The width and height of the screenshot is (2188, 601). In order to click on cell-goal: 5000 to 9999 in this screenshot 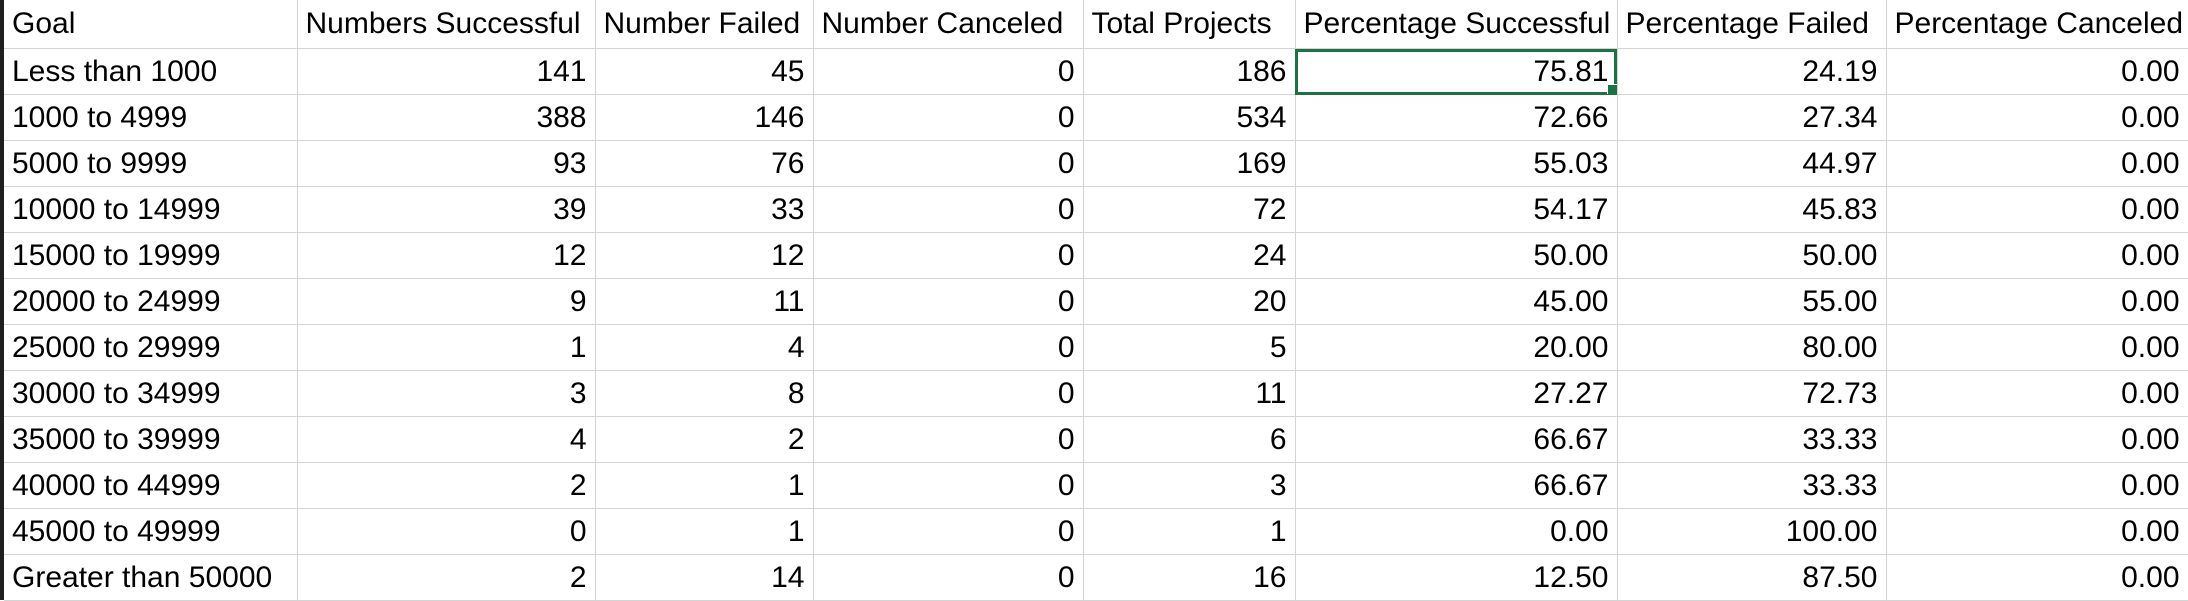, I will do `click(151, 163)`.